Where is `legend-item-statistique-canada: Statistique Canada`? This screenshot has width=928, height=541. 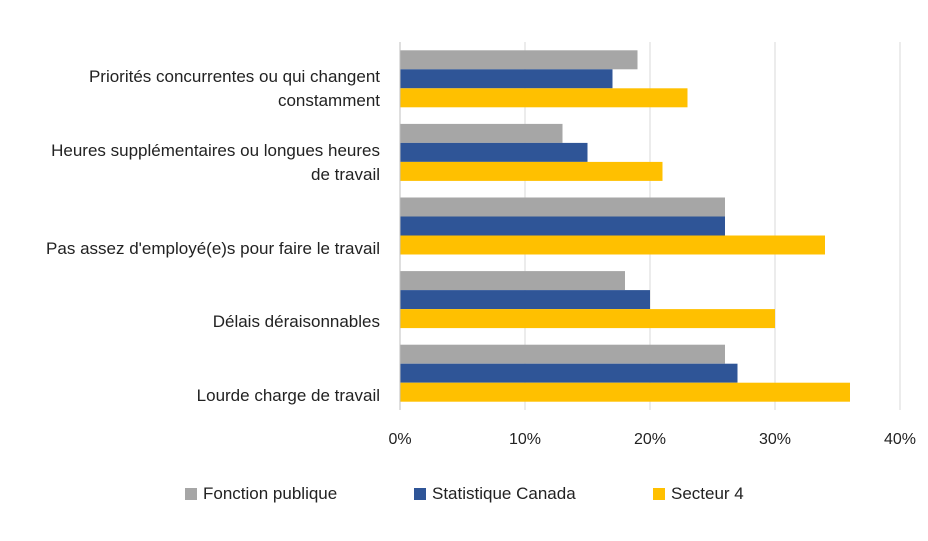 legend-item-statistique-canada: Statistique Canada is located at coordinates (495, 494).